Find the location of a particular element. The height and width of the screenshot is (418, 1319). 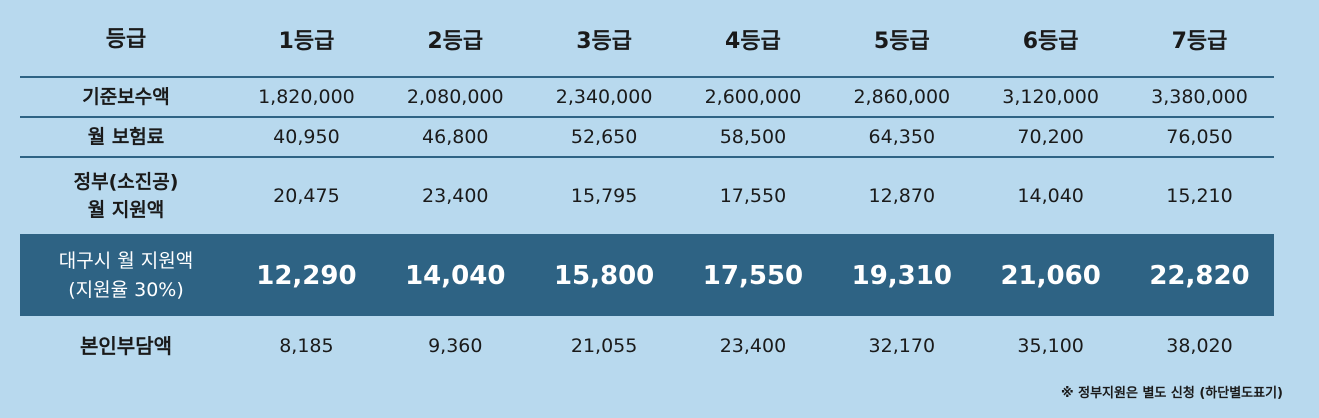

row-label-gov-support-line1: 정부(소진공) is located at coordinates (126, 182).